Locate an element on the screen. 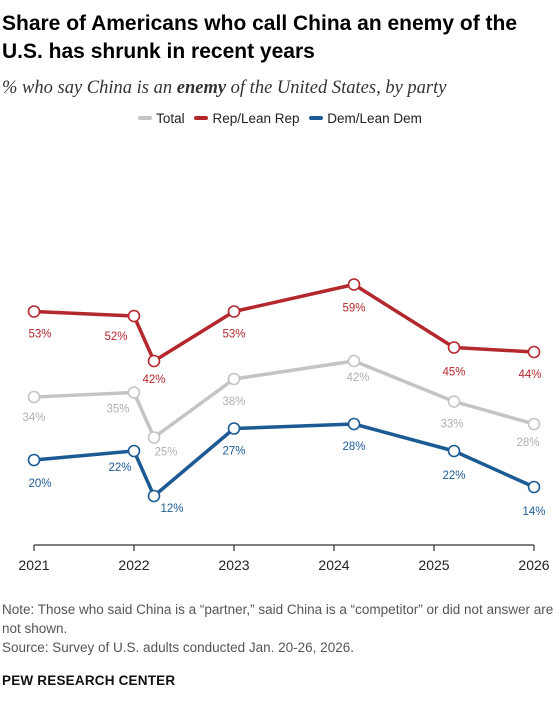 Image resolution: width=560 pixels, height=704 pixels. x-axis: 2021 2022 2023 2024 2025 2026 is located at coordinates (284, 558).